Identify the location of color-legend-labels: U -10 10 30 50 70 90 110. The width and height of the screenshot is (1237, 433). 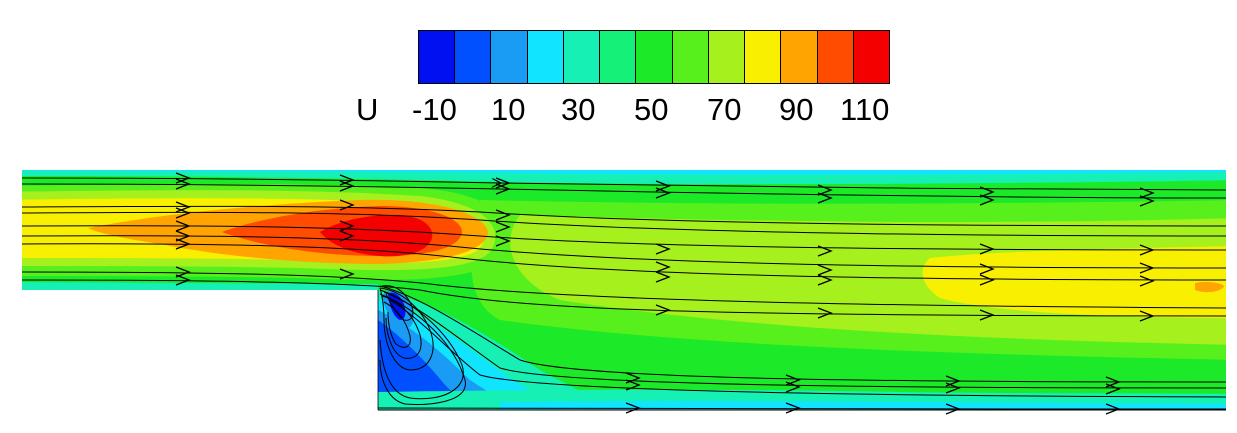
(618, 112).